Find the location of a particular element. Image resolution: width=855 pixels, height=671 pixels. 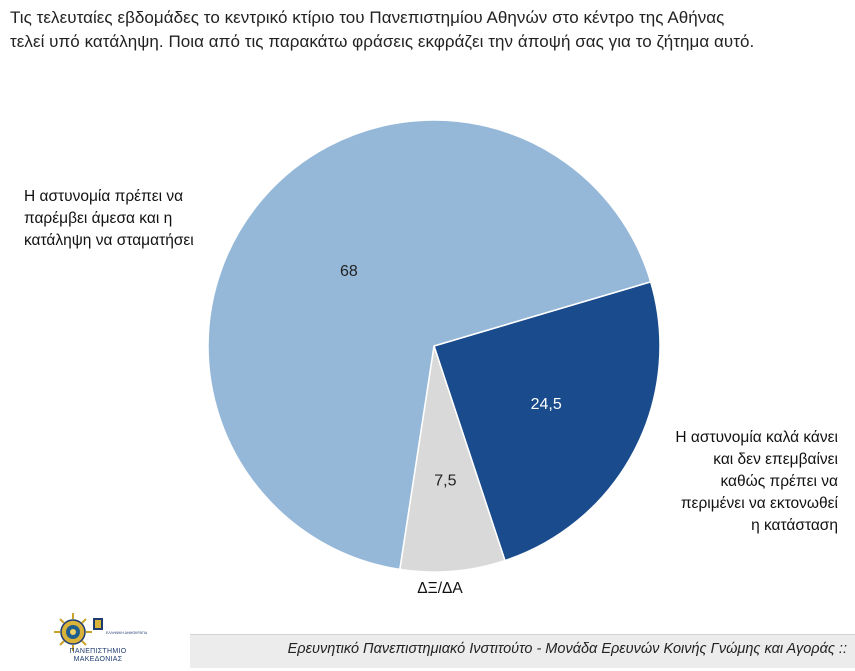

slice-label-intervene-line-1: Η αστυνομία πρέπει να is located at coordinates (104, 196).